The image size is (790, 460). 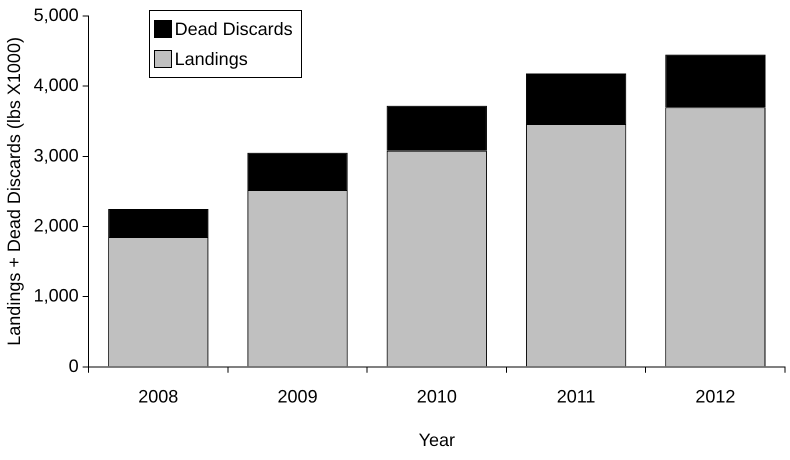 What do you see at coordinates (298, 396) in the screenshot?
I see `x-tick-label: 2009` at bounding box center [298, 396].